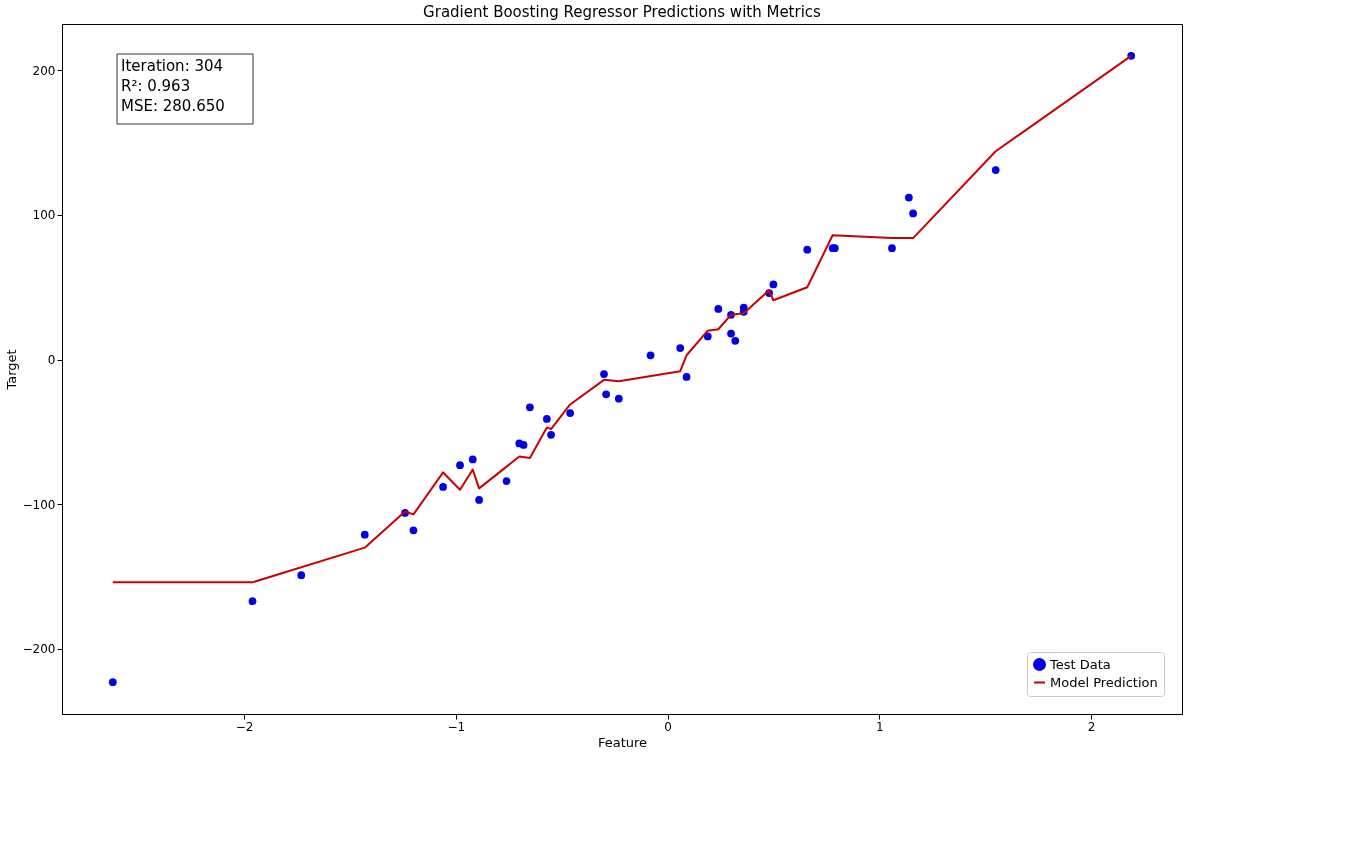 The height and width of the screenshot is (844, 1358). What do you see at coordinates (456, 726) in the screenshot?
I see `x-tick-label: −1` at bounding box center [456, 726].